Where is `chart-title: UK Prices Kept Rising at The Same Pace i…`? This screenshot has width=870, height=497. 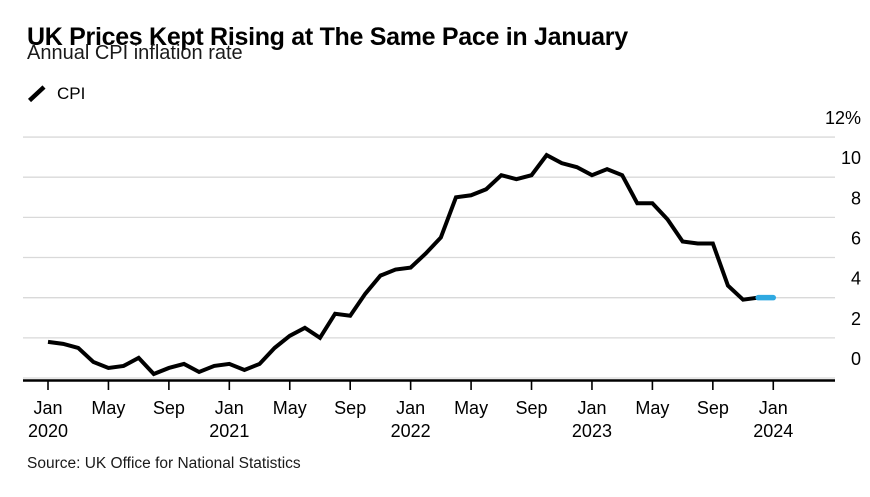 chart-title: UK Prices Kept Rising at The Same Pace i… is located at coordinates (327, 36).